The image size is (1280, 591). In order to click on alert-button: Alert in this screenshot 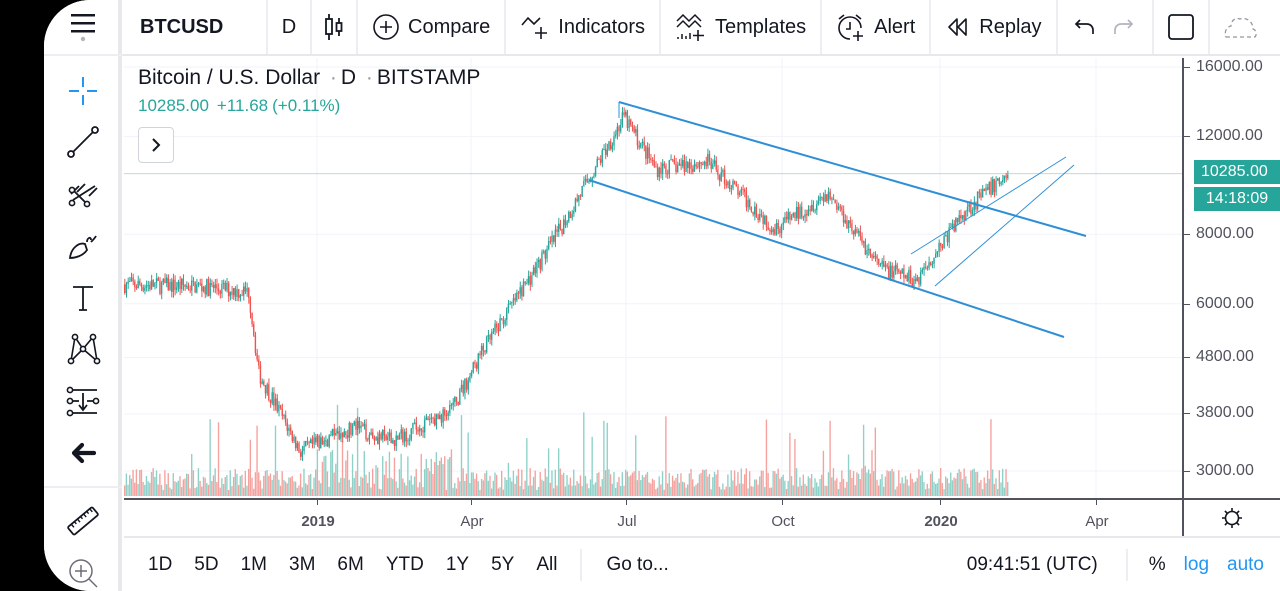, I will do `click(877, 27)`.